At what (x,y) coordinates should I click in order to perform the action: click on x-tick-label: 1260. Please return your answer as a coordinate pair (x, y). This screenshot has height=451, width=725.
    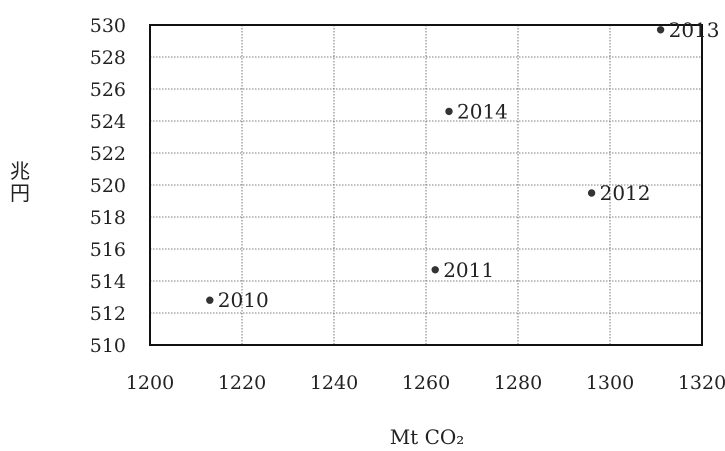
    Looking at the image, I should click on (426, 383).